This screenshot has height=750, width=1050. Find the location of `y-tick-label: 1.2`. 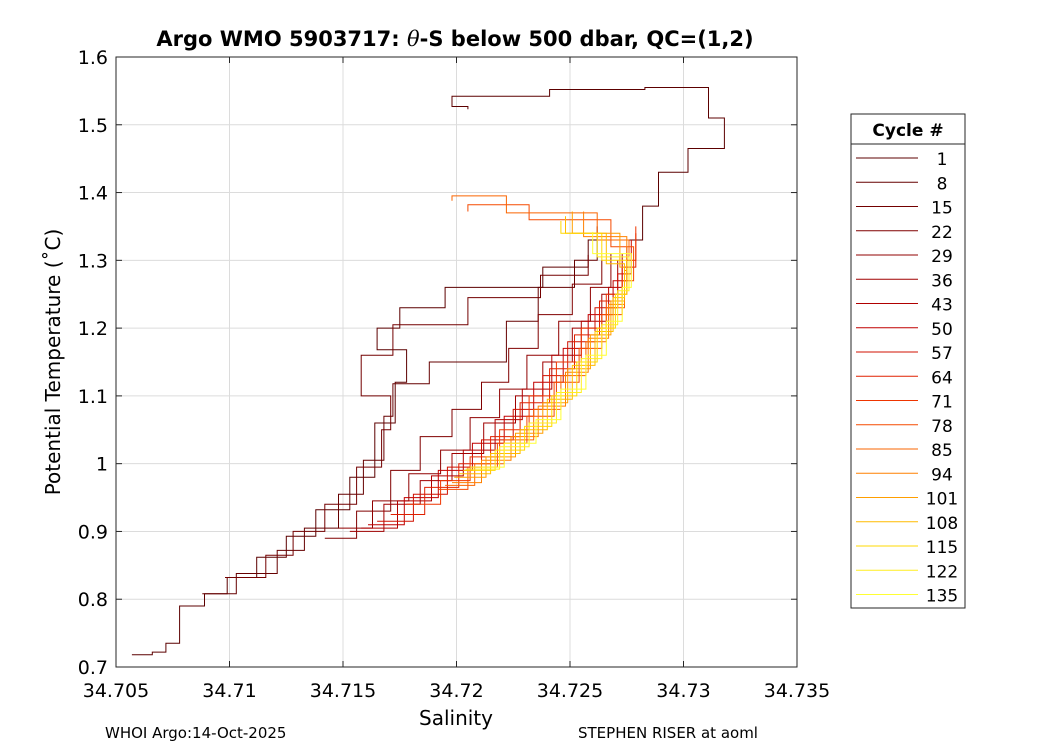

y-tick-label: 1.2 is located at coordinates (93, 329).